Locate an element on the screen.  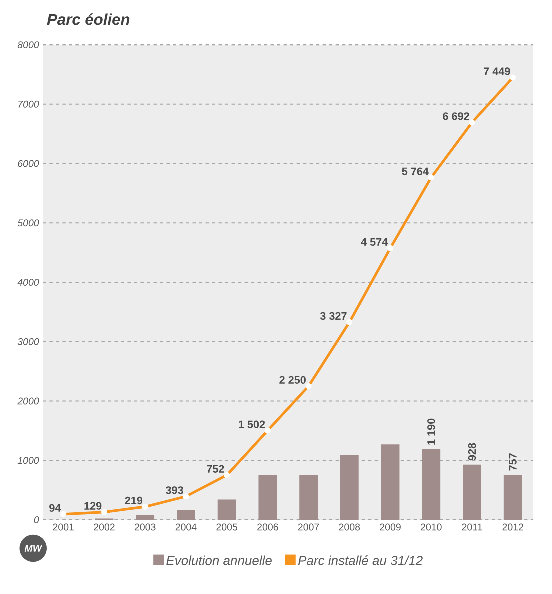
data-label: 4 574 is located at coordinates (374, 242).